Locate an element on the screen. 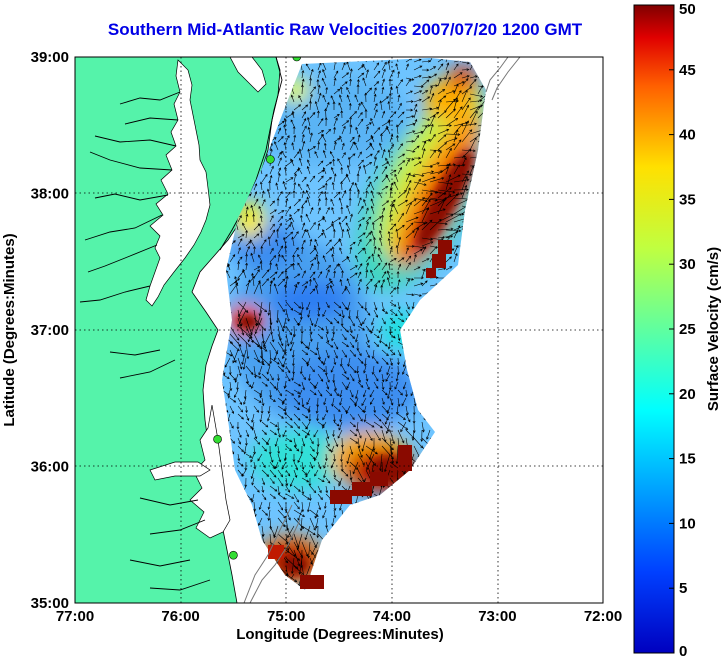 The height and width of the screenshot is (659, 724). colorbar-tick-label: 20 is located at coordinates (687, 394).